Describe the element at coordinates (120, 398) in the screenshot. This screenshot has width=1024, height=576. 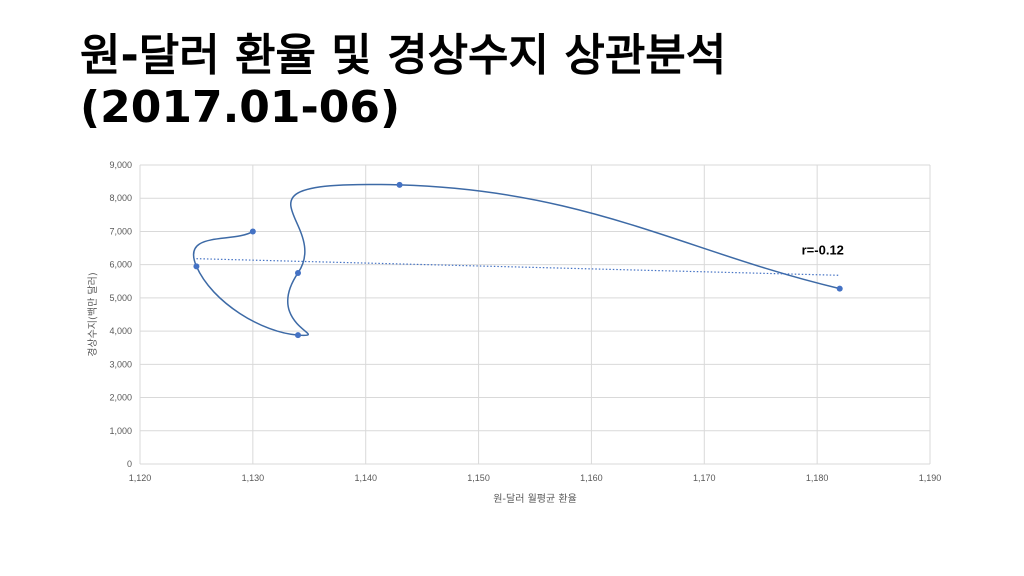
I see `y-tick-label: 2,000` at that location.